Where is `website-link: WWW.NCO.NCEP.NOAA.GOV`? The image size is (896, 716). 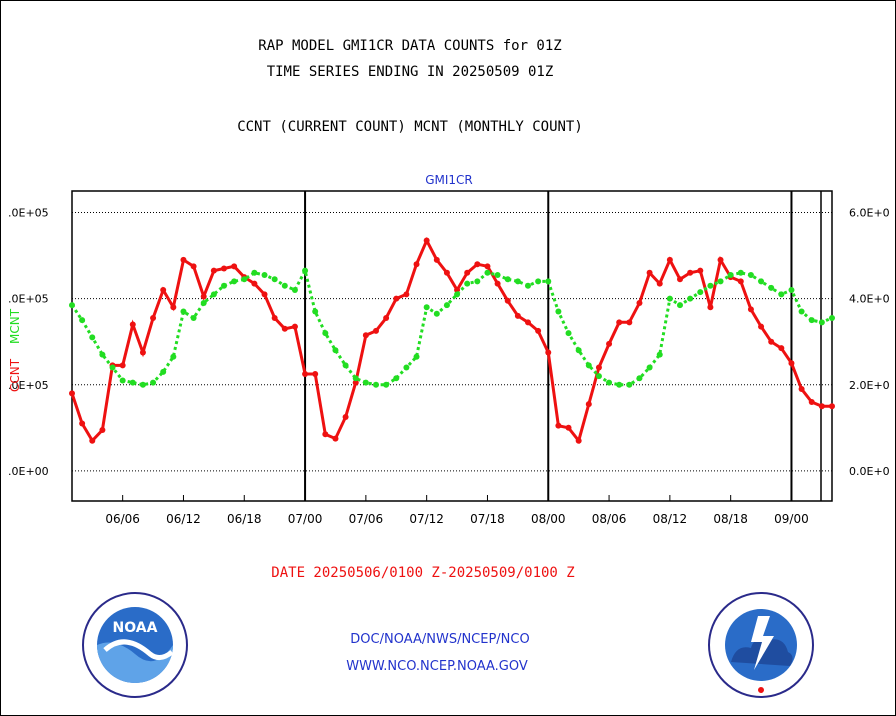
website-link: WWW.NCO.NCEP.NOAA.GOV is located at coordinates (437, 666).